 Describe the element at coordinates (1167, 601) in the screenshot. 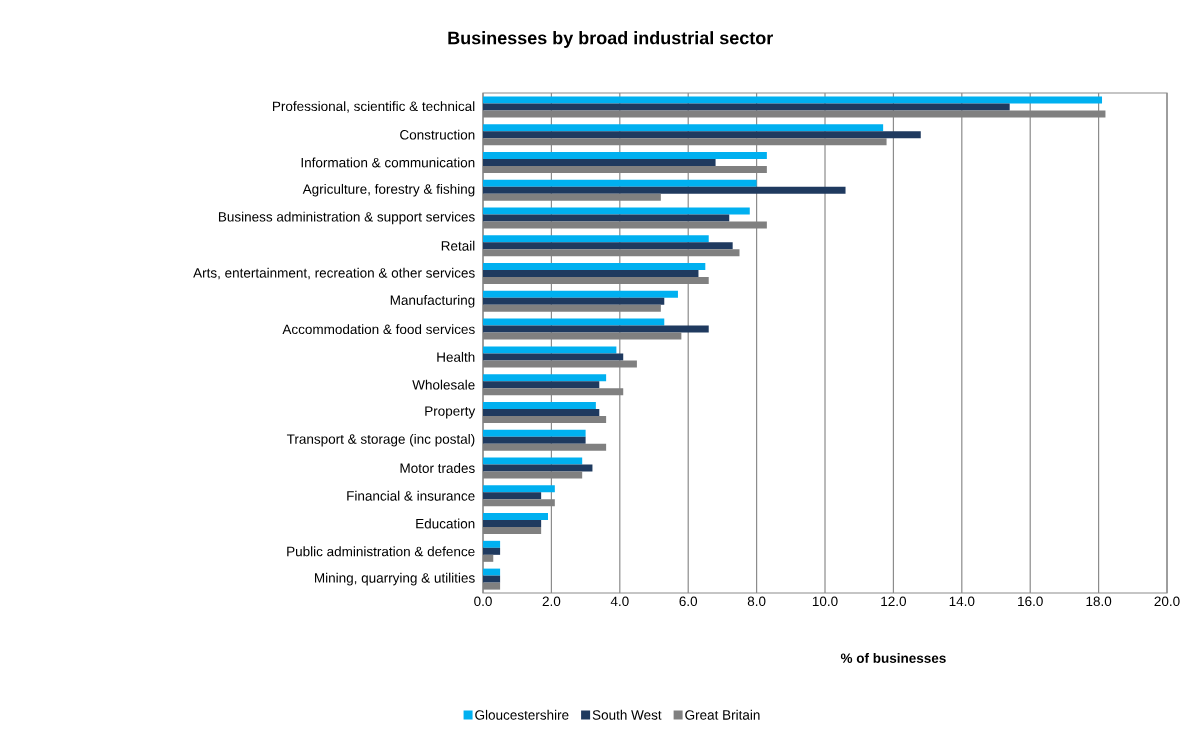

I see `x-tick-label: 20.0` at that location.